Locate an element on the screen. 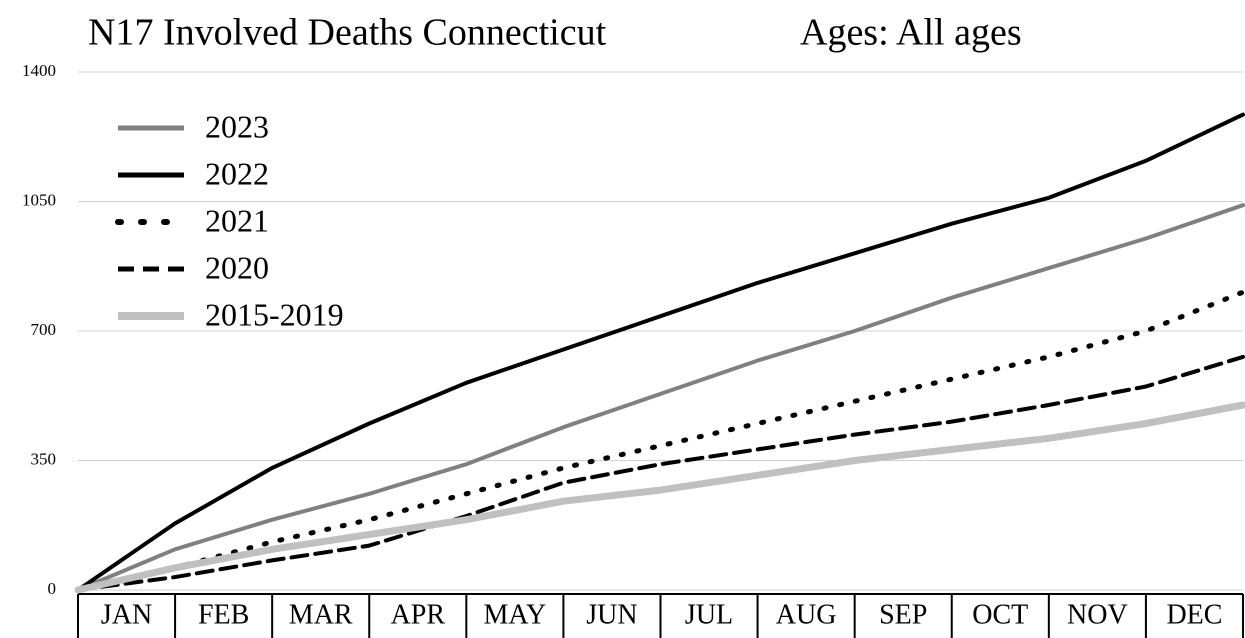  y-tick-label: 1400 is located at coordinates (39, 70).